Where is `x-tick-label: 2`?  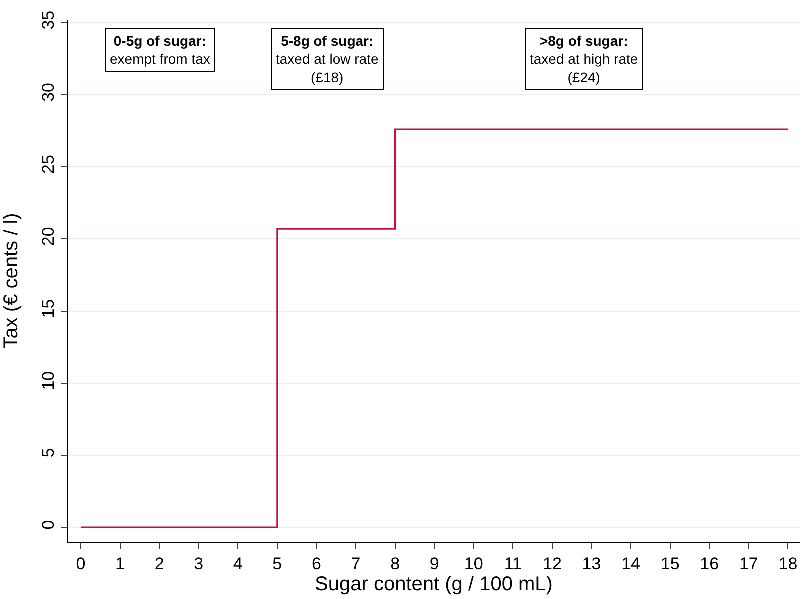 x-tick-label: 2 is located at coordinates (159, 564).